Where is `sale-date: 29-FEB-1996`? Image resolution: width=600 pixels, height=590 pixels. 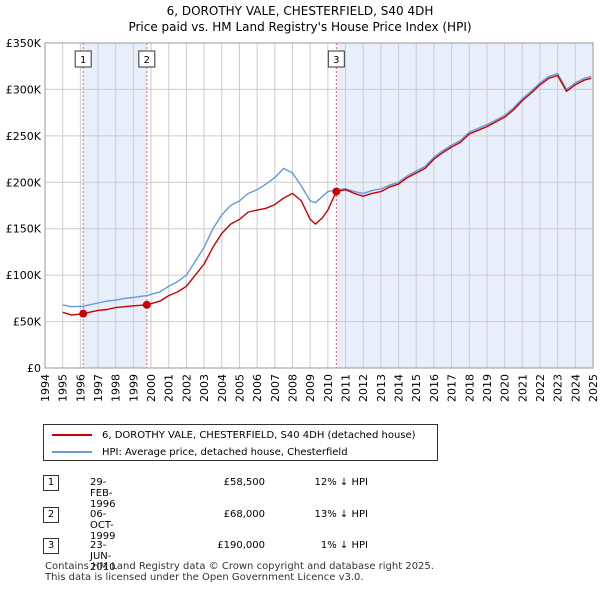
sale-date: 29-FEB-1996 is located at coordinates (103, 493).